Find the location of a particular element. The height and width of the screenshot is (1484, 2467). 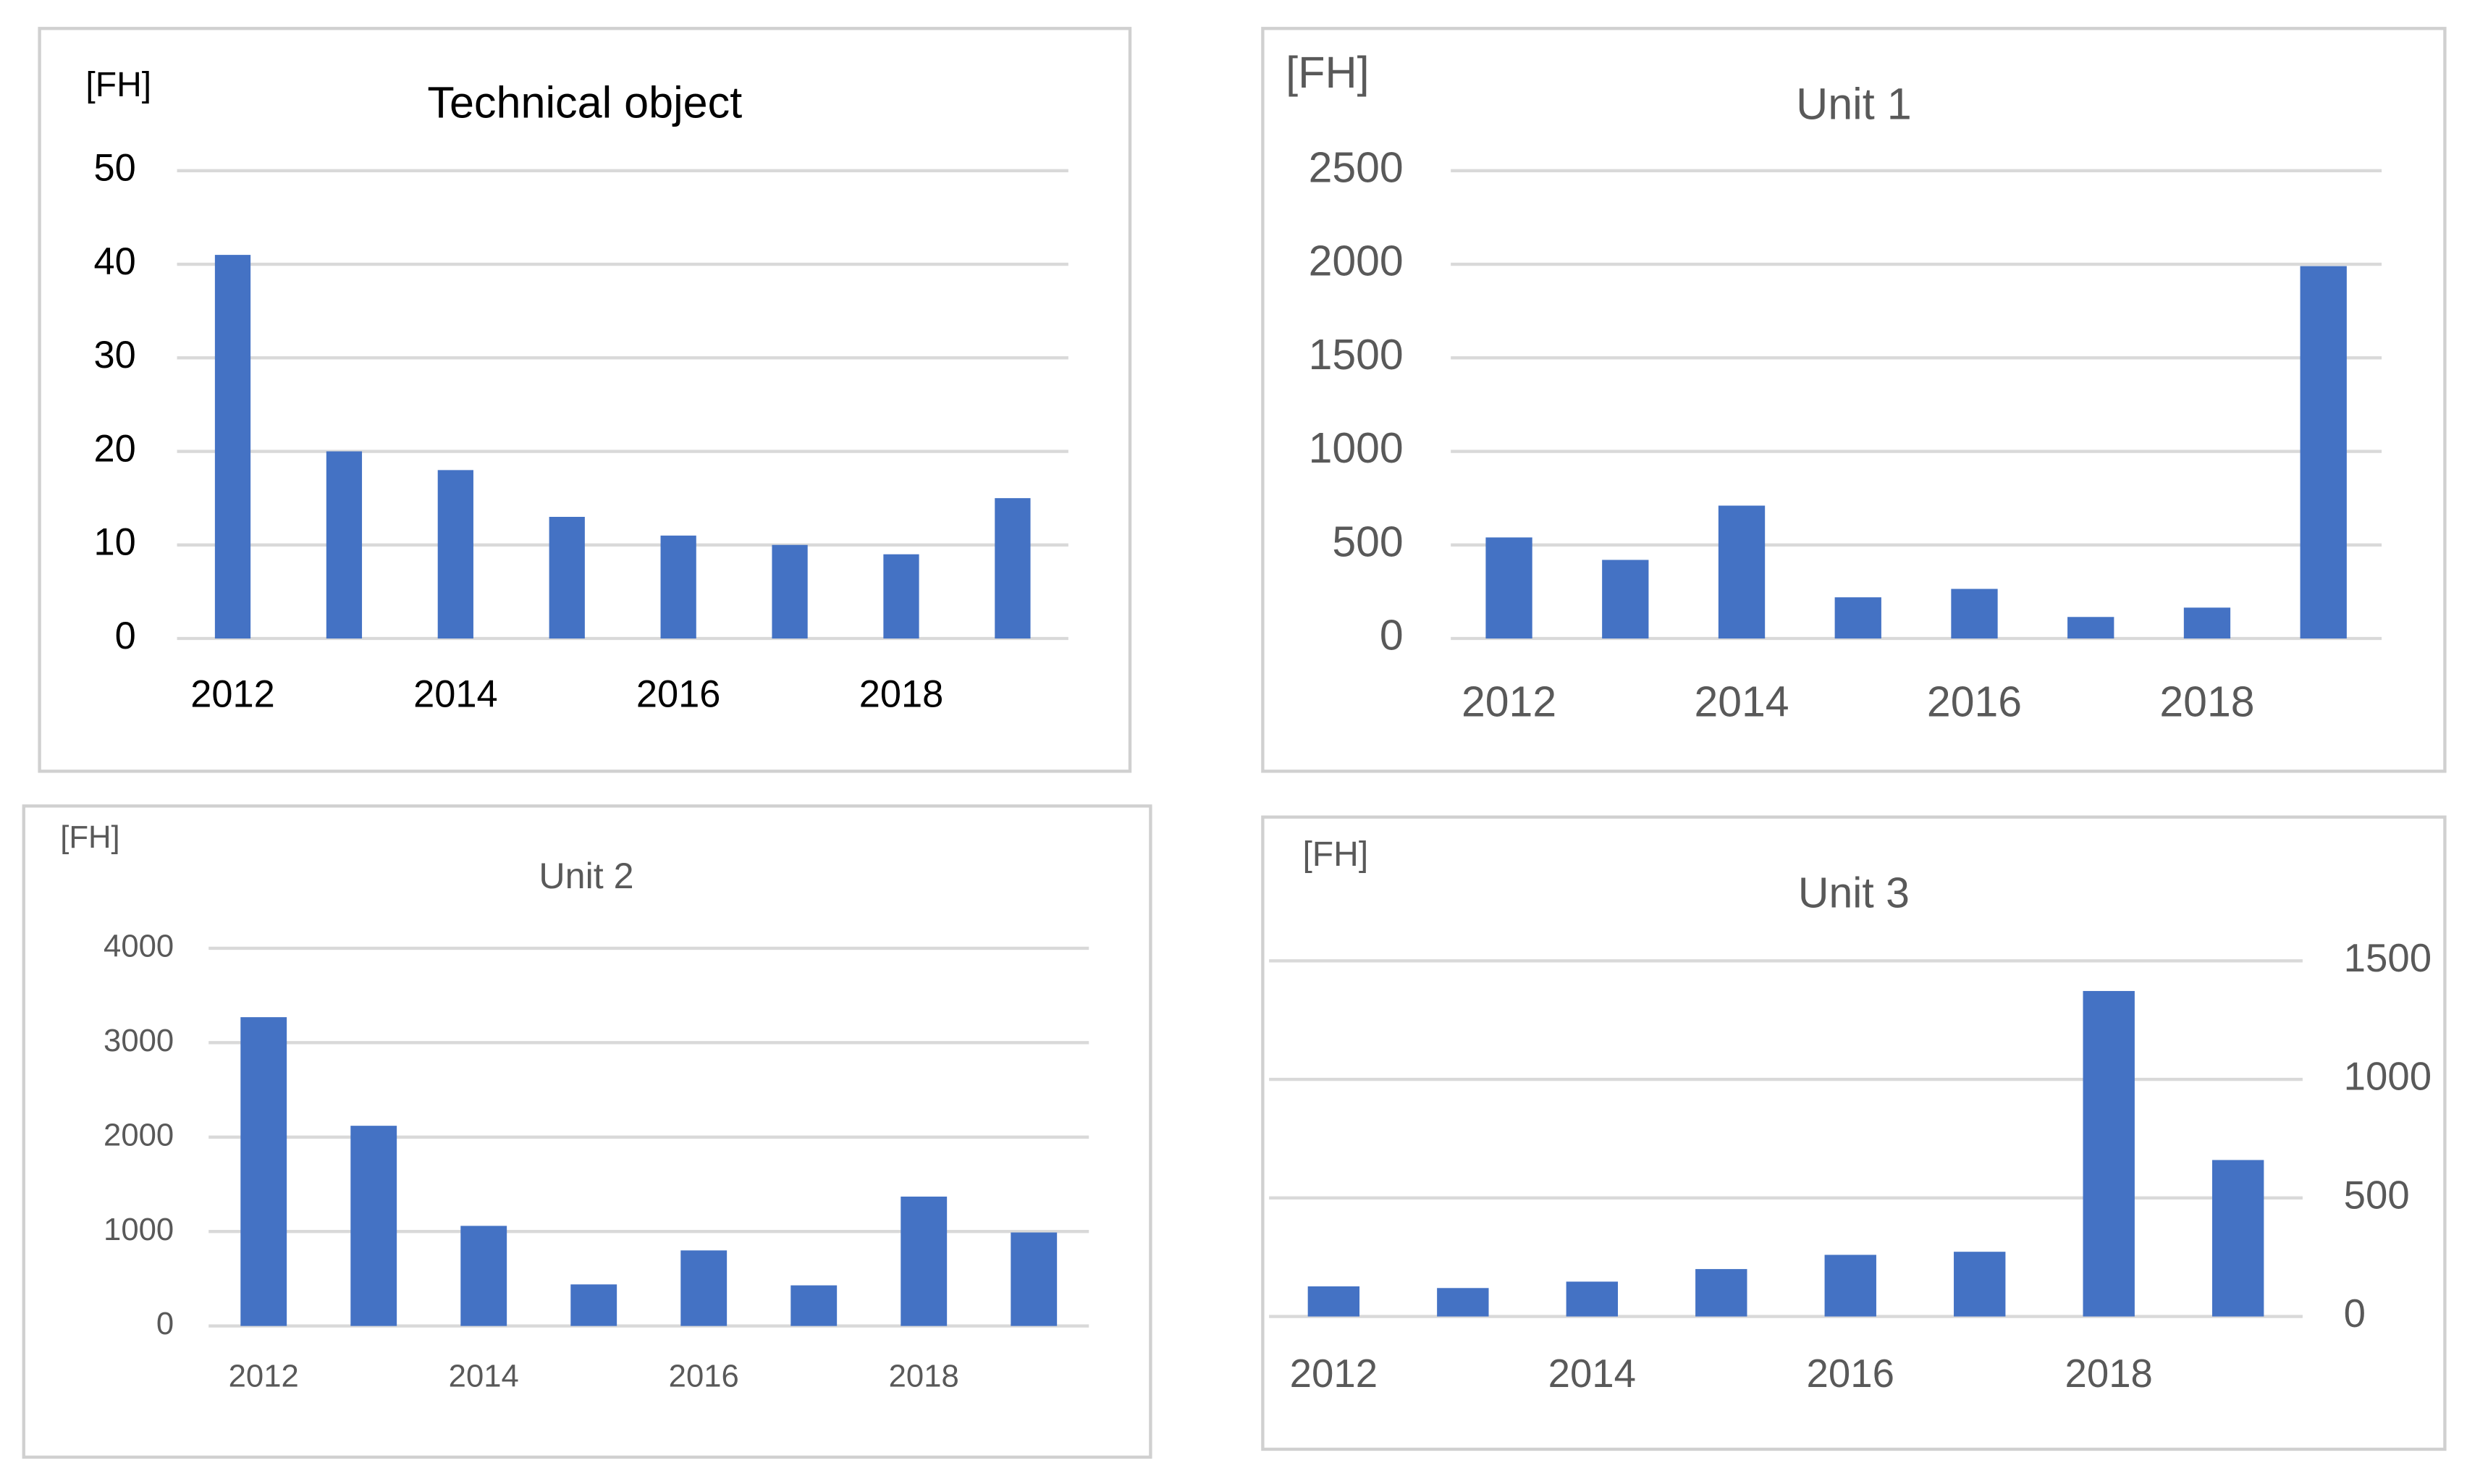

y-tick-label: 30 is located at coordinates (115, 355).